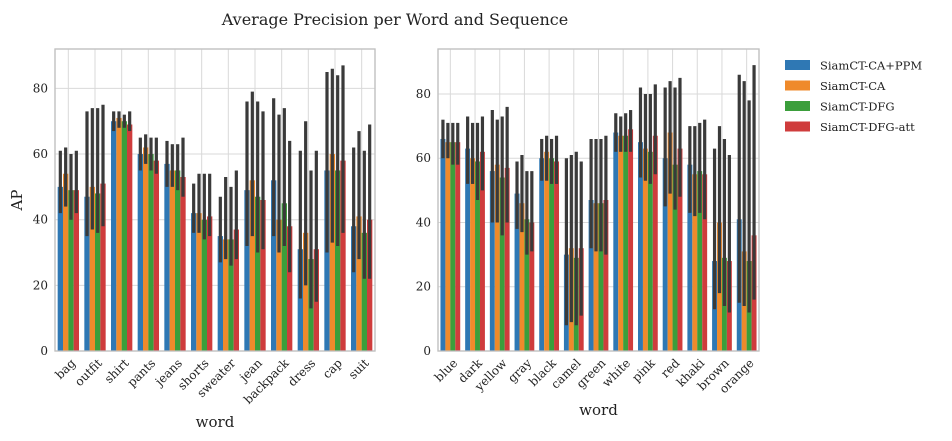  Describe the element at coordinates (705, 262) in the screenshot. I see `bar-khaki-SiamCT-DFG-att` at that location.